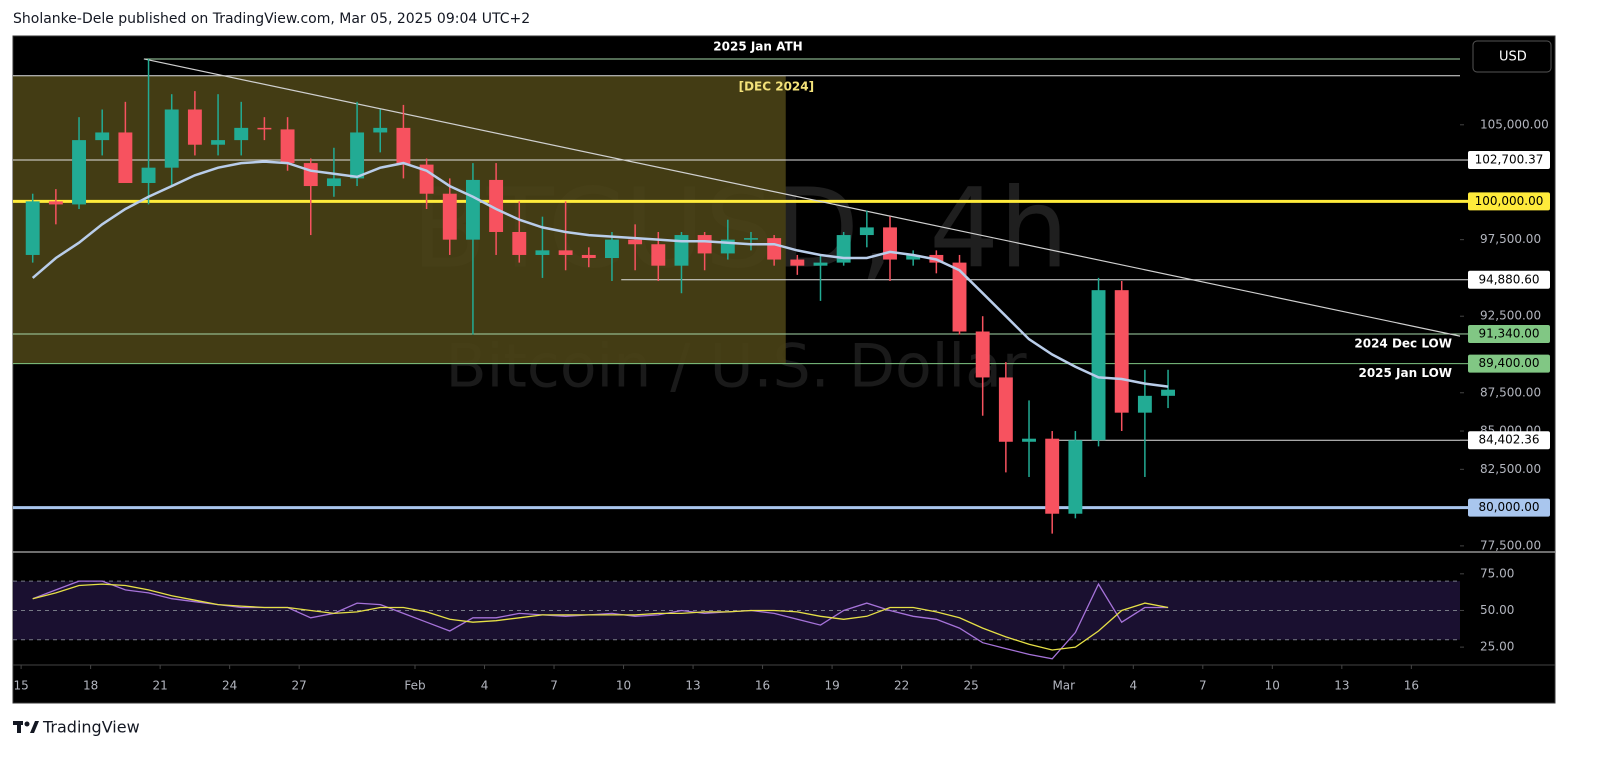  I want to click on x-tick-label: 27, so click(299, 686).